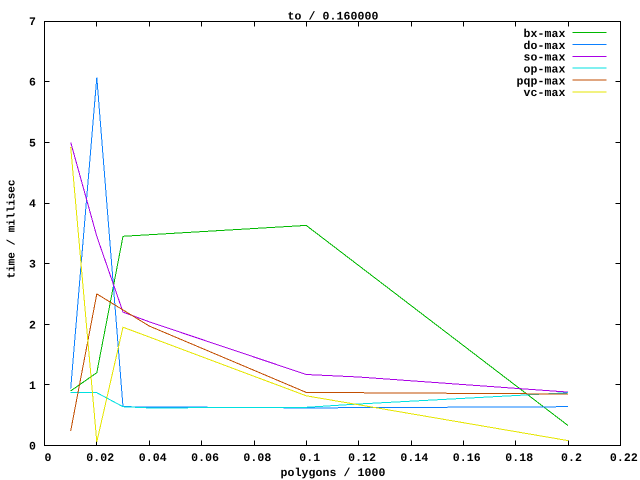 The image size is (640, 480). What do you see at coordinates (153, 458) in the screenshot?
I see `svg-text: 0.04` at bounding box center [153, 458].